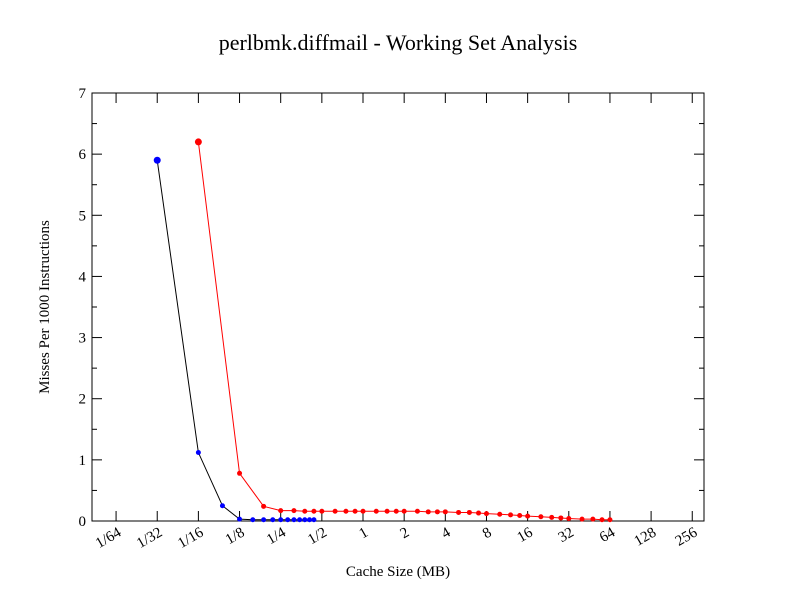 This screenshot has width=792, height=612. What do you see at coordinates (83, 400) in the screenshot?
I see `y-tick-label: 2` at bounding box center [83, 400].